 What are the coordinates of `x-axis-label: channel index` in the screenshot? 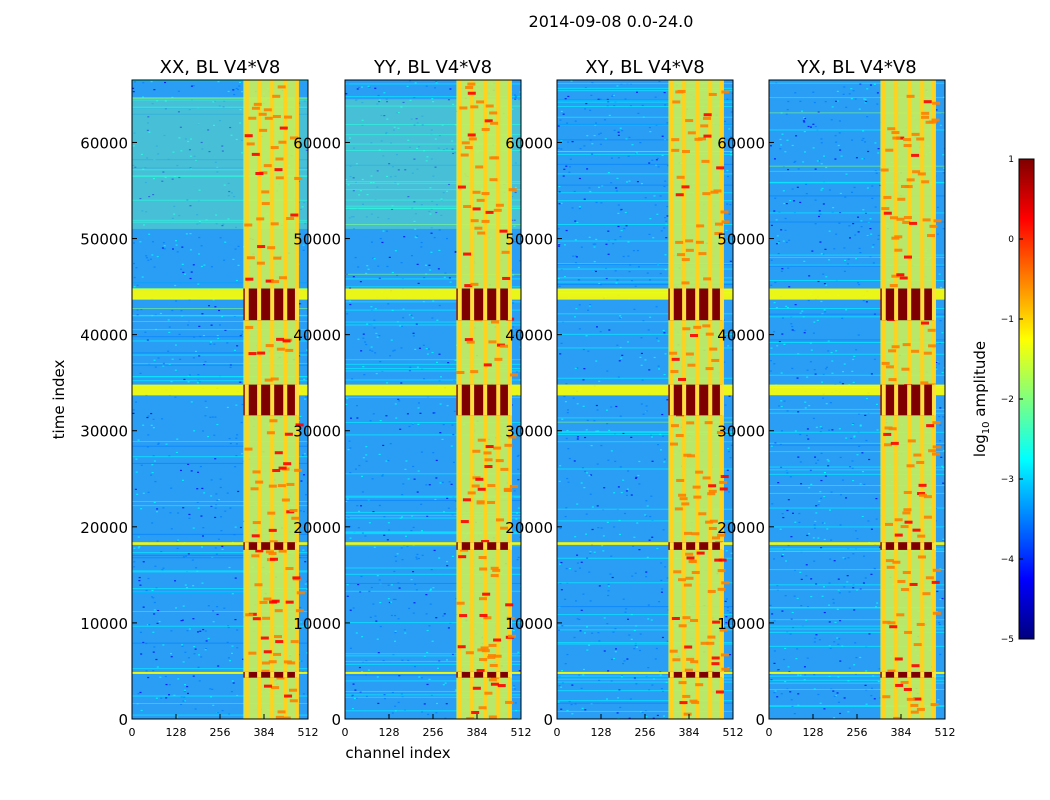 It's located at (397, 753).